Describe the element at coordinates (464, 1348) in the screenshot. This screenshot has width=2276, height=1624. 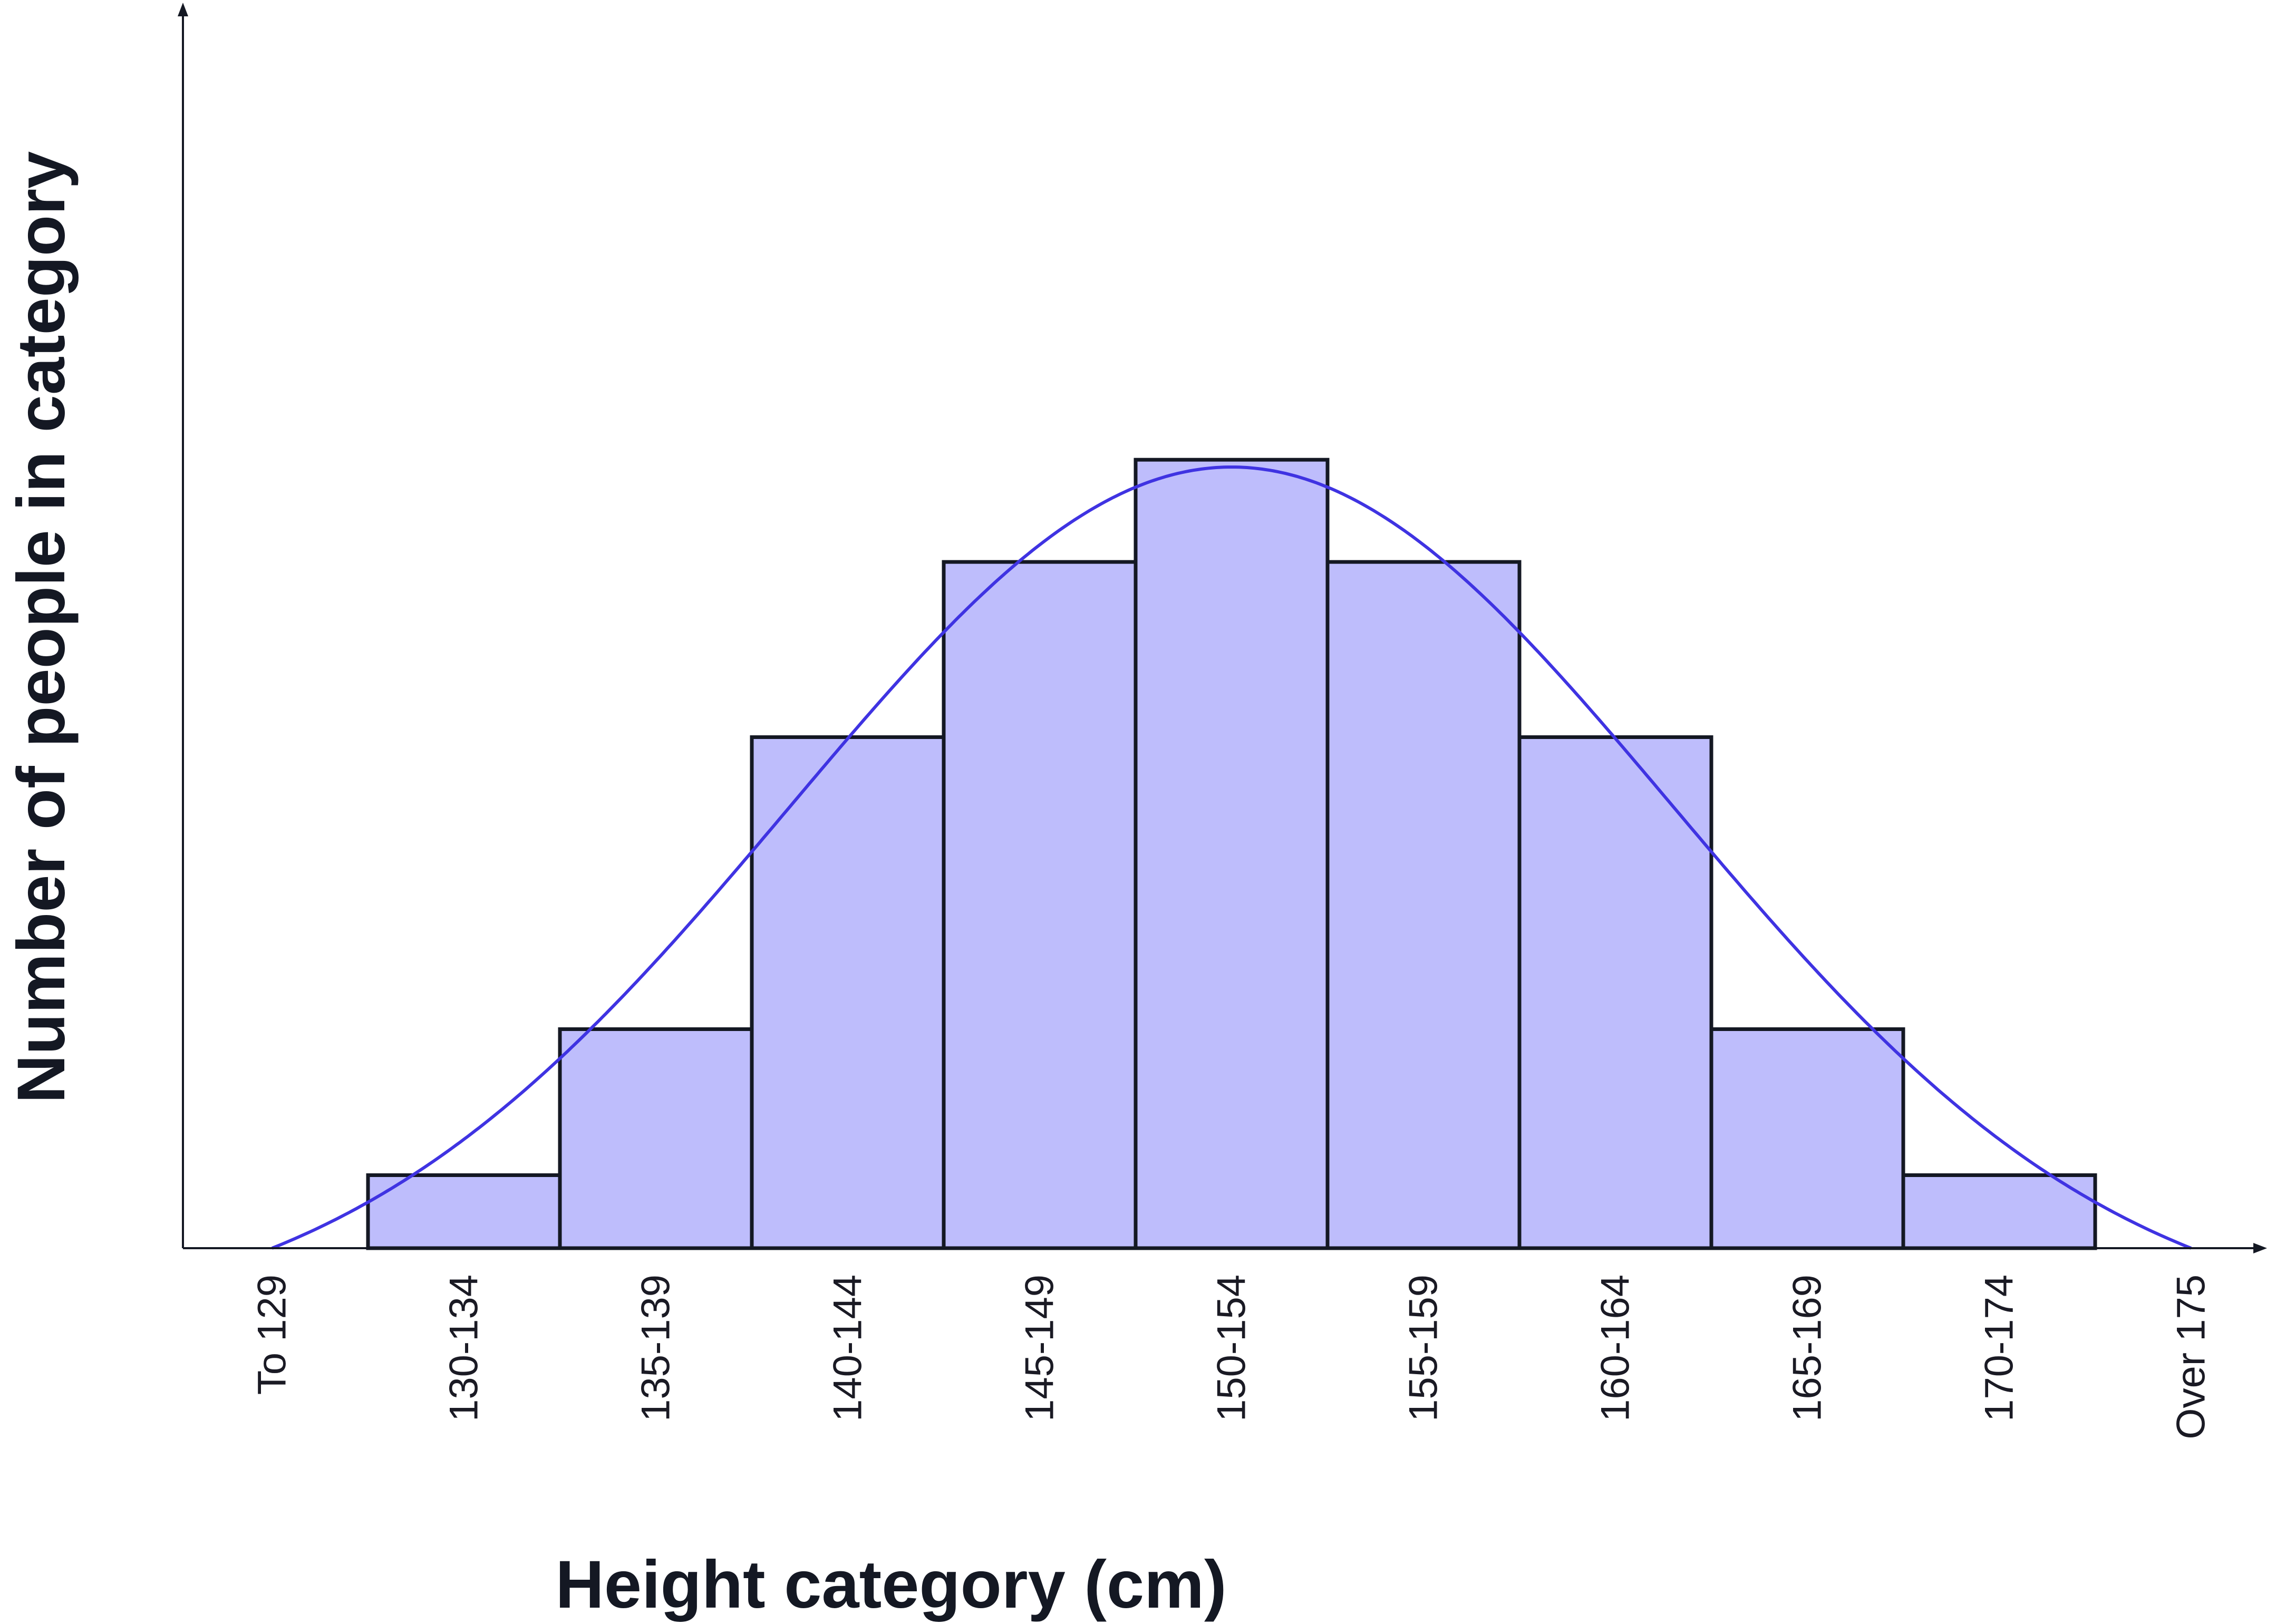
I see `x-tick-label: 130-134` at that location.